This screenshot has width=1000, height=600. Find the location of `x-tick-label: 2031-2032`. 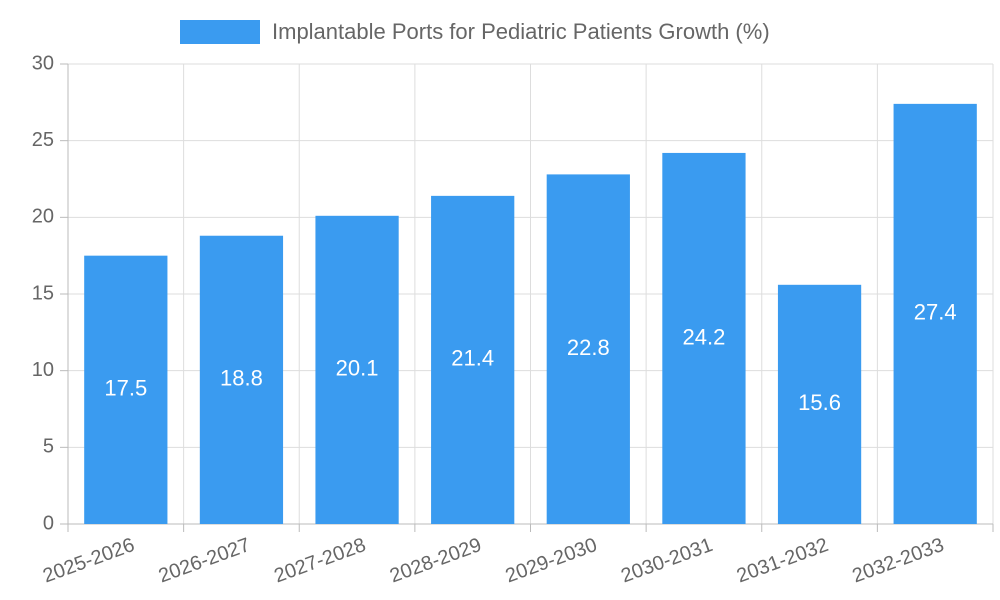

x-tick-label: 2031-2032 is located at coordinates (782, 560).